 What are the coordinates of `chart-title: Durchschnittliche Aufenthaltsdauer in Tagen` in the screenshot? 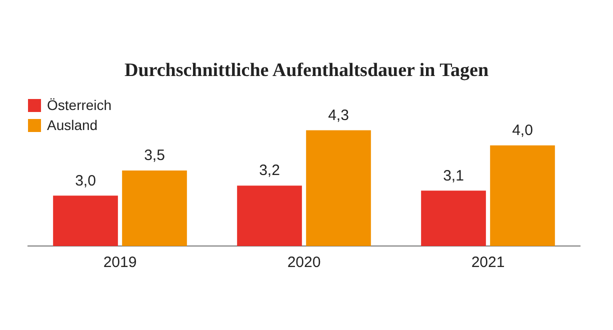 It's located at (306, 71).